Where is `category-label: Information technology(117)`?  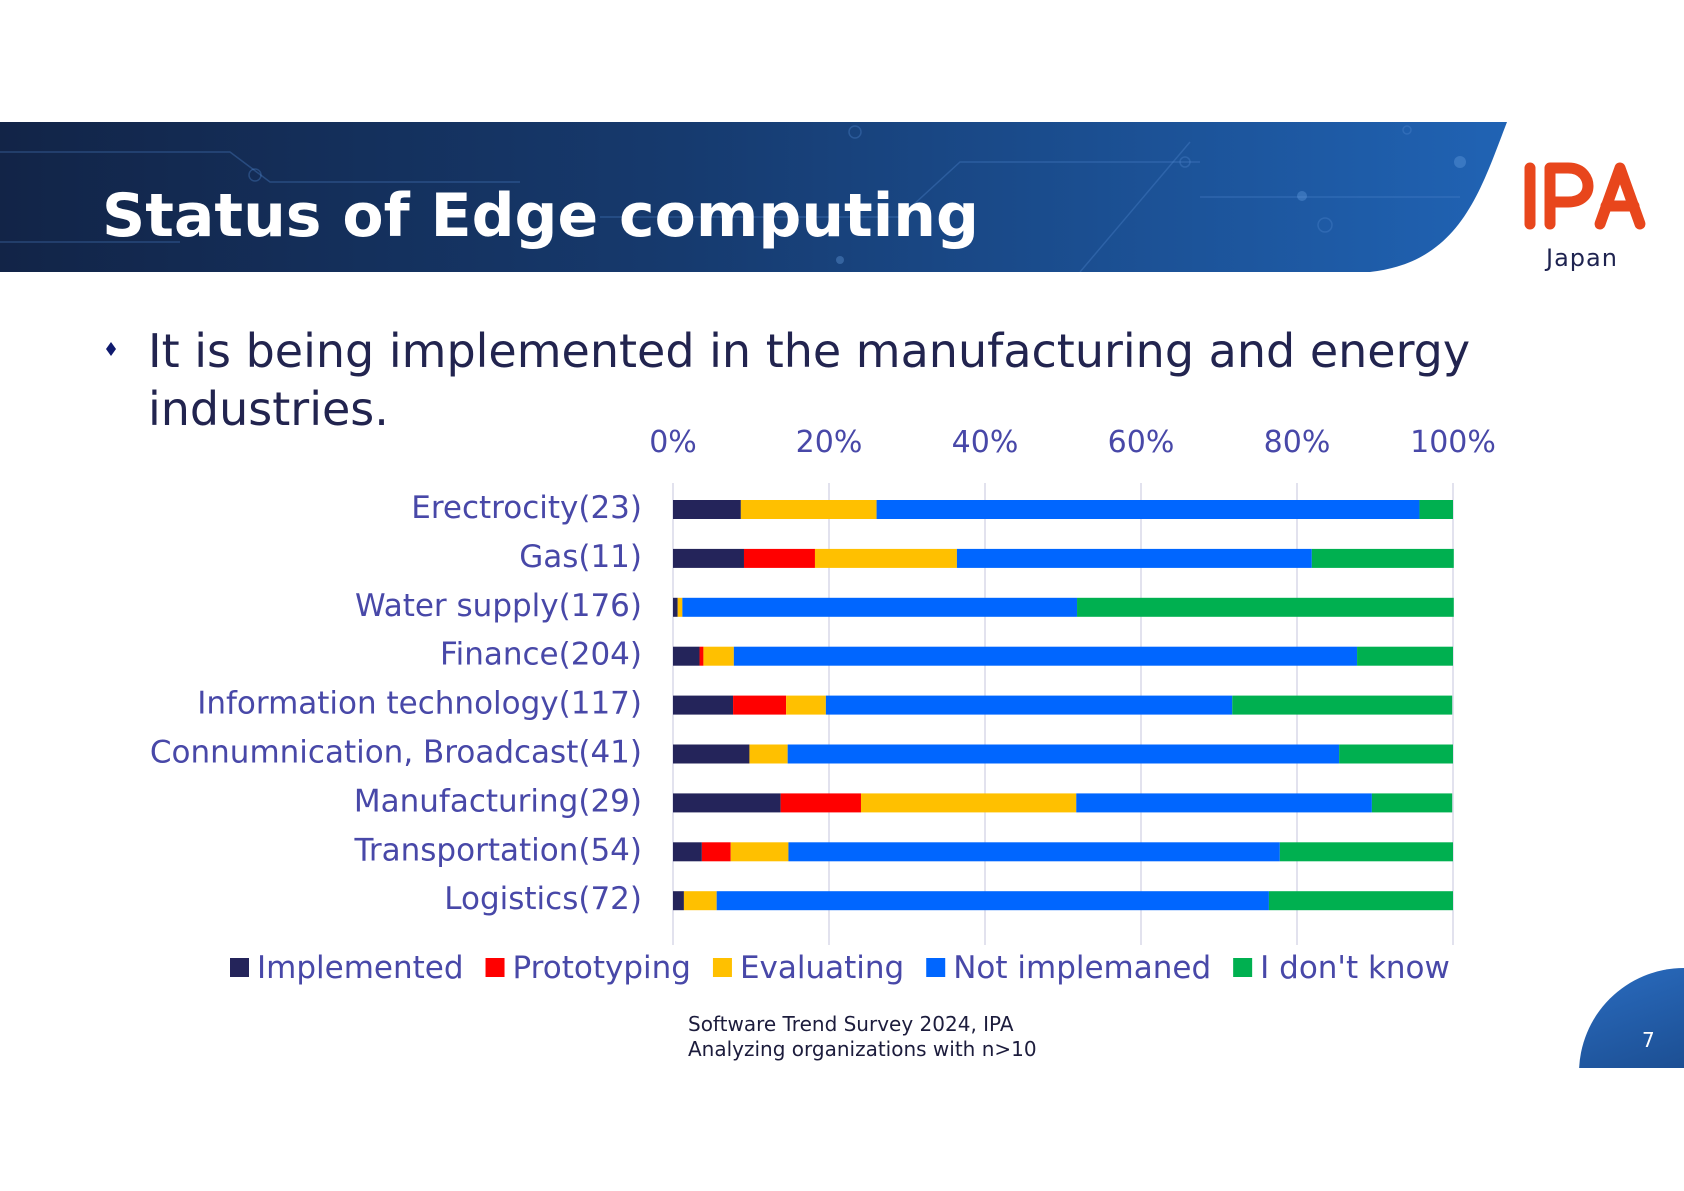
category-label: Information technology(117) is located at coordinates (419, 704).